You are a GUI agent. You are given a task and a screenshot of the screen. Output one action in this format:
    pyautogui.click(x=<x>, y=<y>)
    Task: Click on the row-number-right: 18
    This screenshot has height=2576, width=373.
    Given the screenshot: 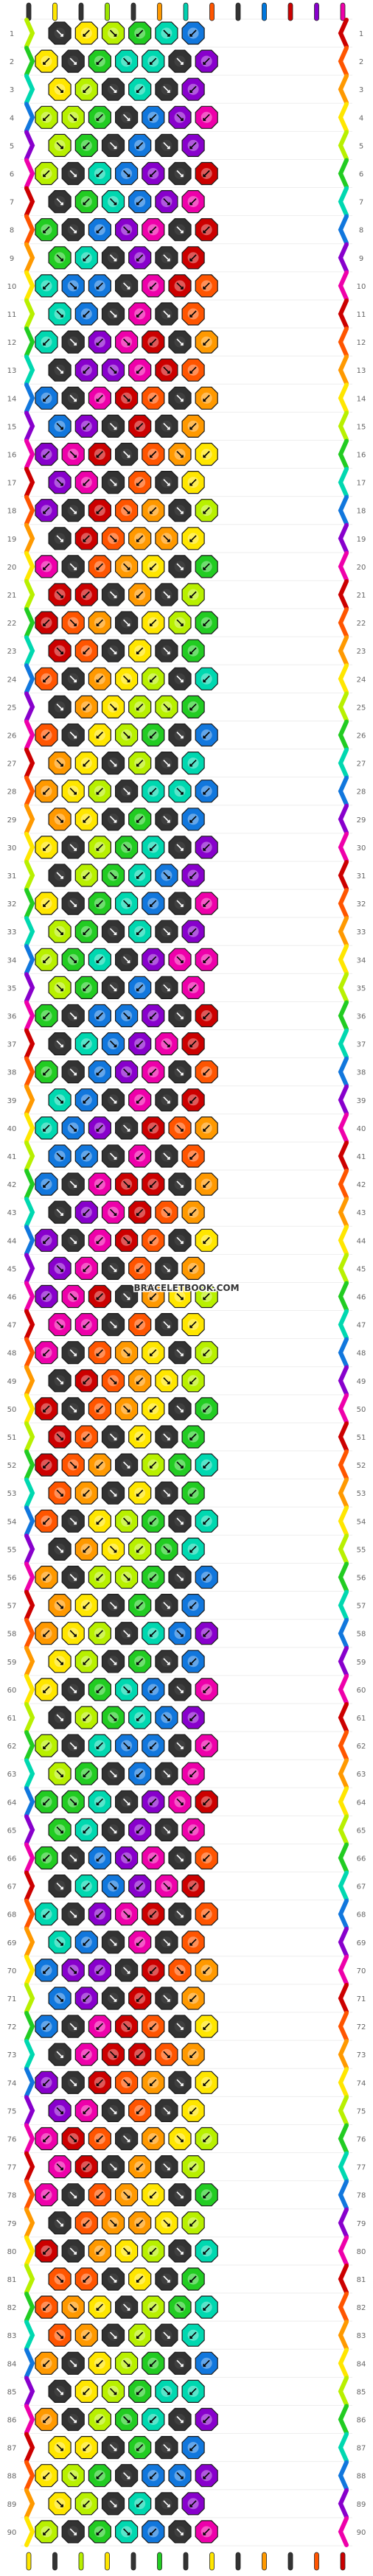 What is the action you would take?
    pyautogui.click(x=361, y=512)
    